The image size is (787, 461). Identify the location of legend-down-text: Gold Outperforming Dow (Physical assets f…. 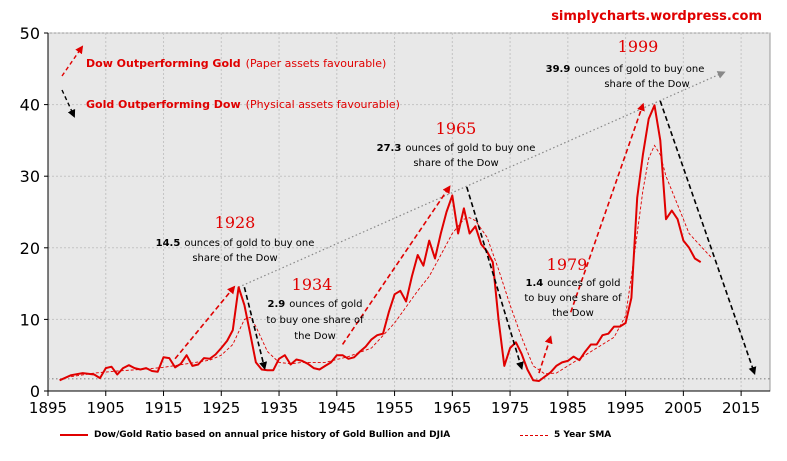
(243, 104).